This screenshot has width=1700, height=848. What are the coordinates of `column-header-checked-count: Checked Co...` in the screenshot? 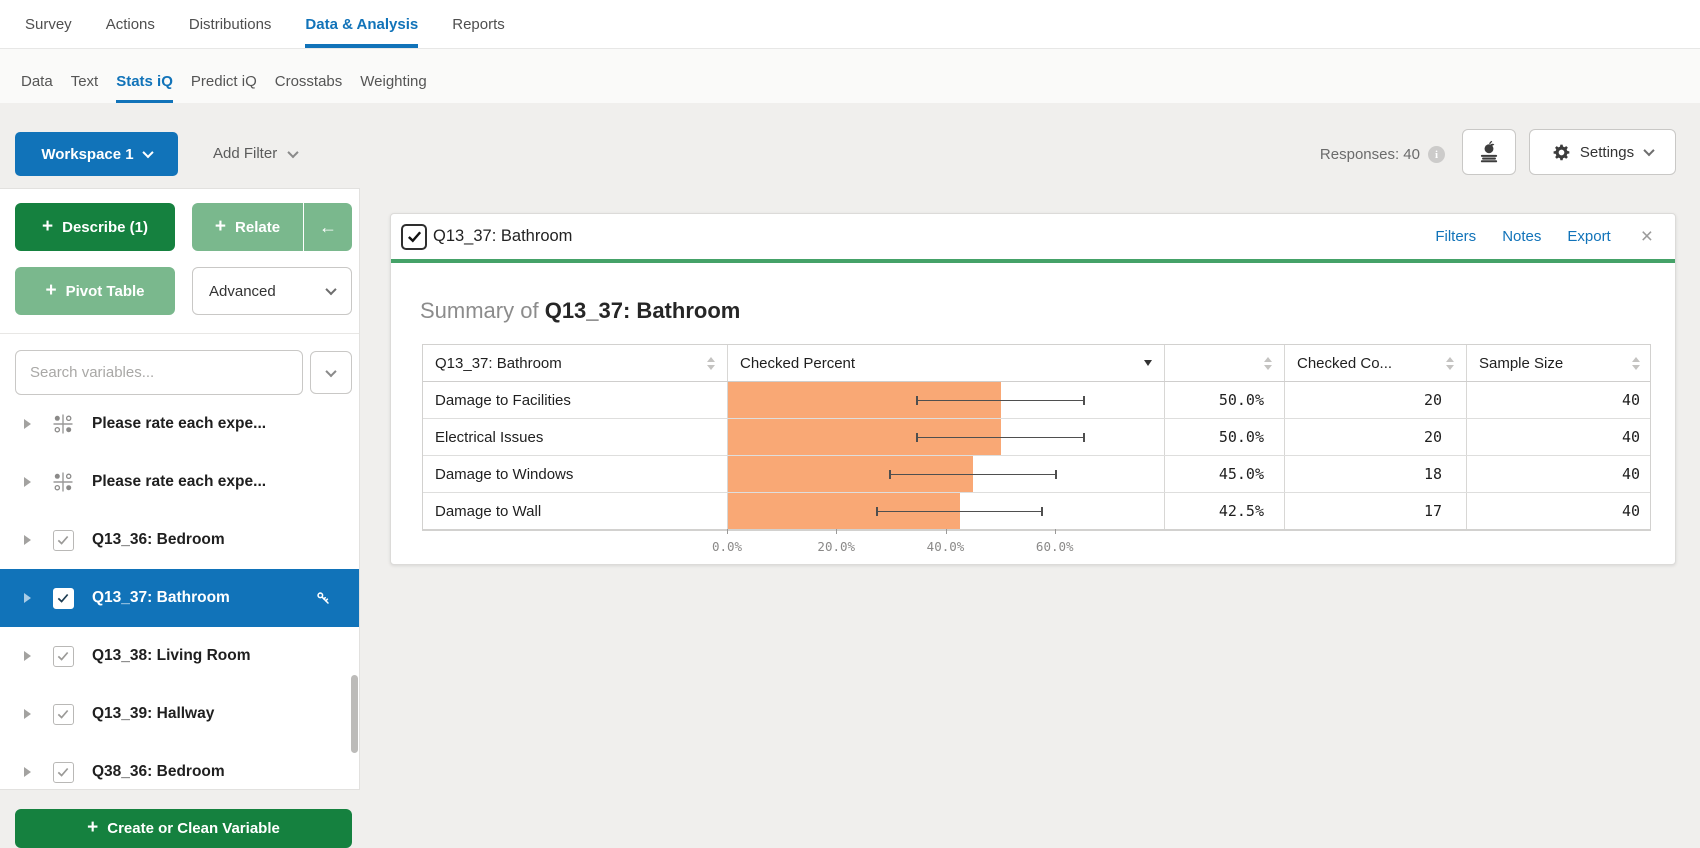 It's located at (1376, 363).